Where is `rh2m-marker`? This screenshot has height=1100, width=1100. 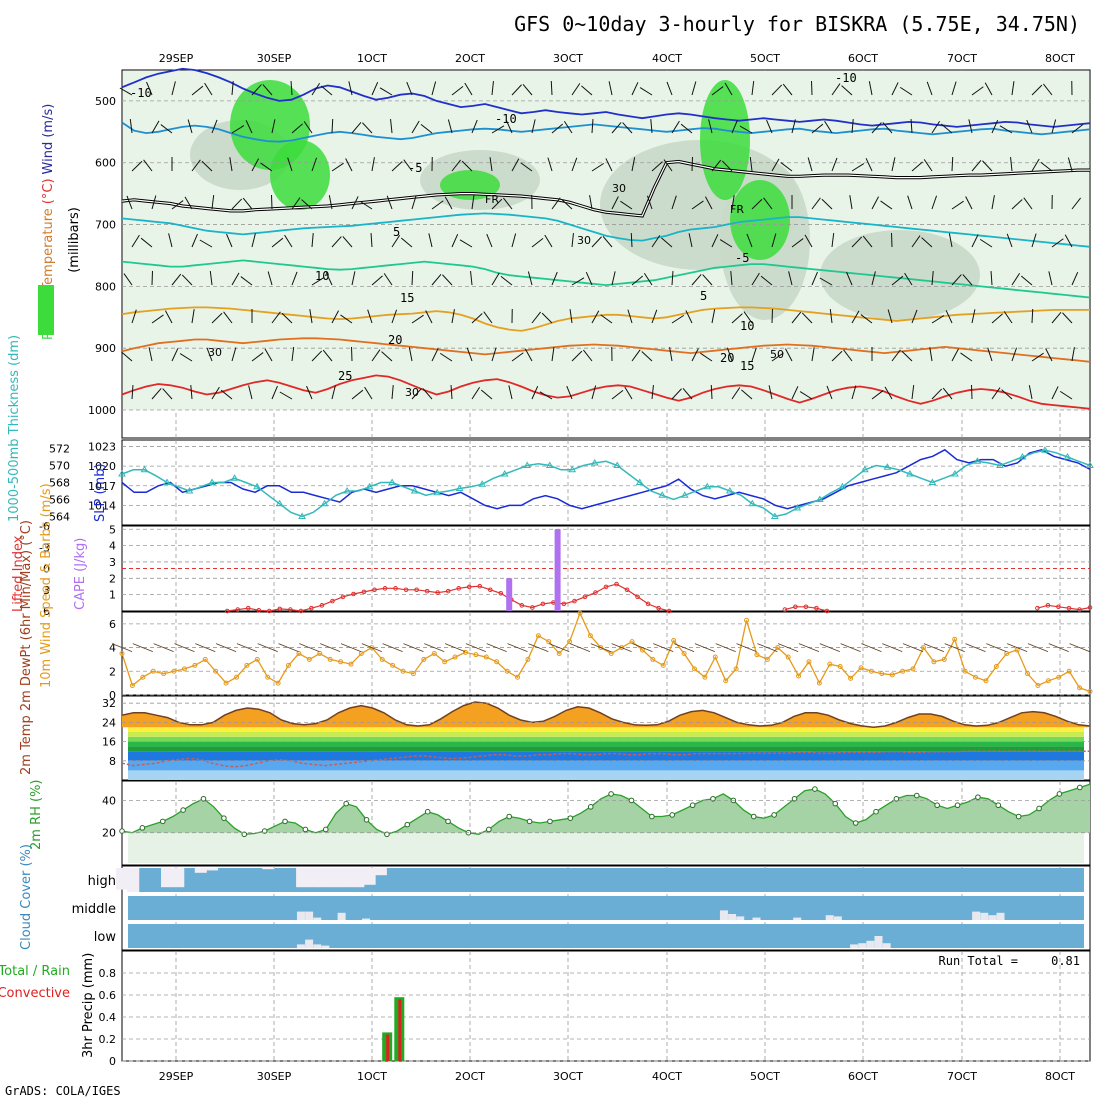 rh2m-marker is located at coordinates (448, 821).